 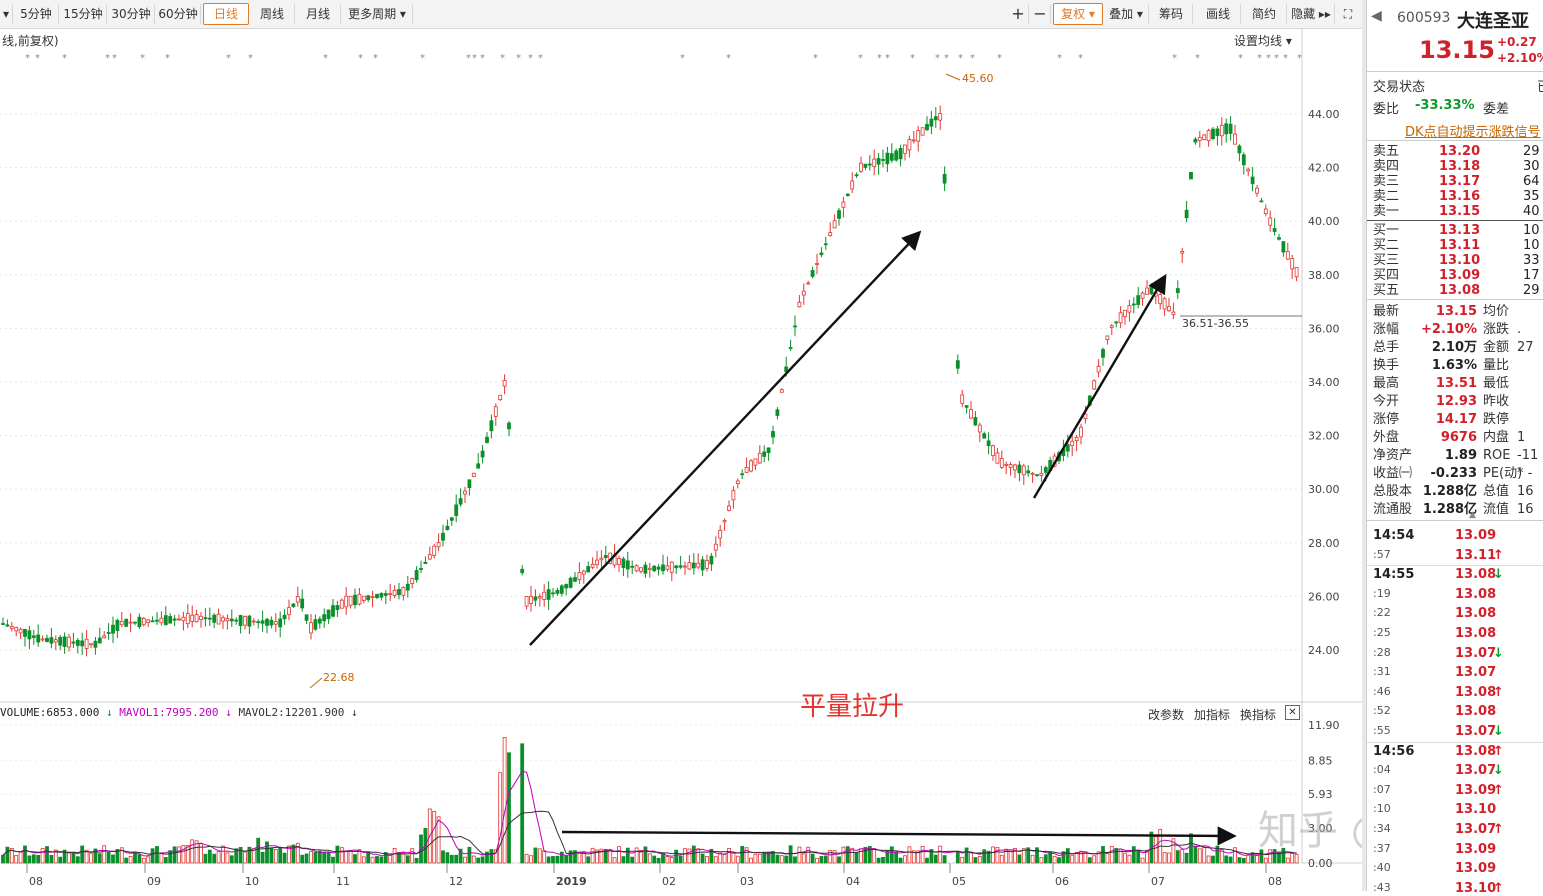 I want to click on simple-mode-button: 简约, so click(x=1264, y=14).